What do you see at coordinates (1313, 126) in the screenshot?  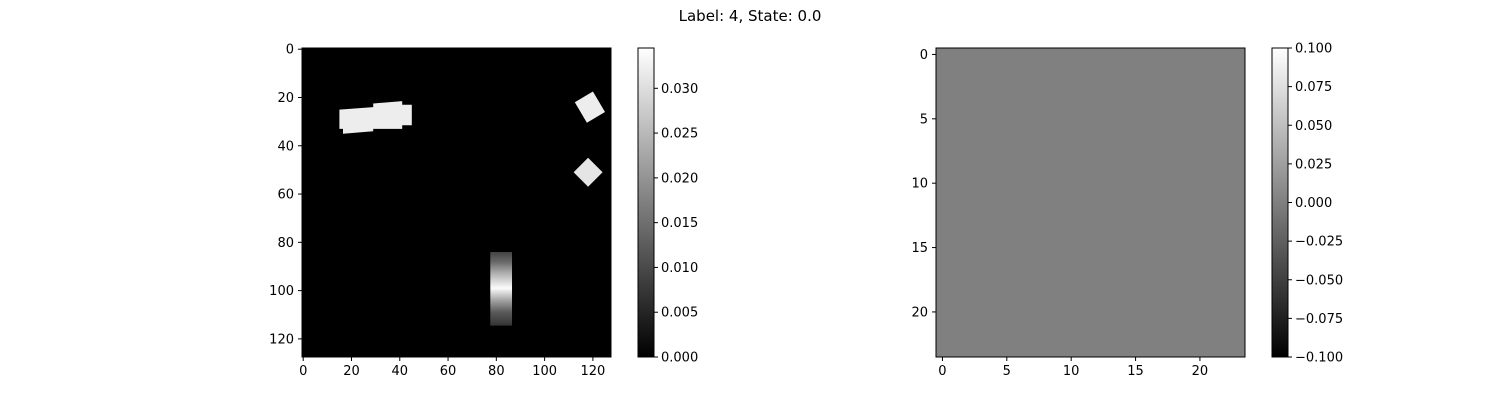 I see `state-panel-colorbar-tick-label: 0.050` at bounding box center [1313, 126].